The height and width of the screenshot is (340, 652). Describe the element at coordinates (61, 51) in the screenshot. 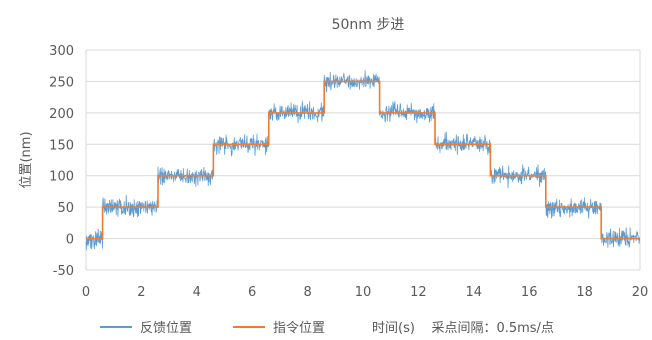

I see `y-tick-label: 300` at that location.